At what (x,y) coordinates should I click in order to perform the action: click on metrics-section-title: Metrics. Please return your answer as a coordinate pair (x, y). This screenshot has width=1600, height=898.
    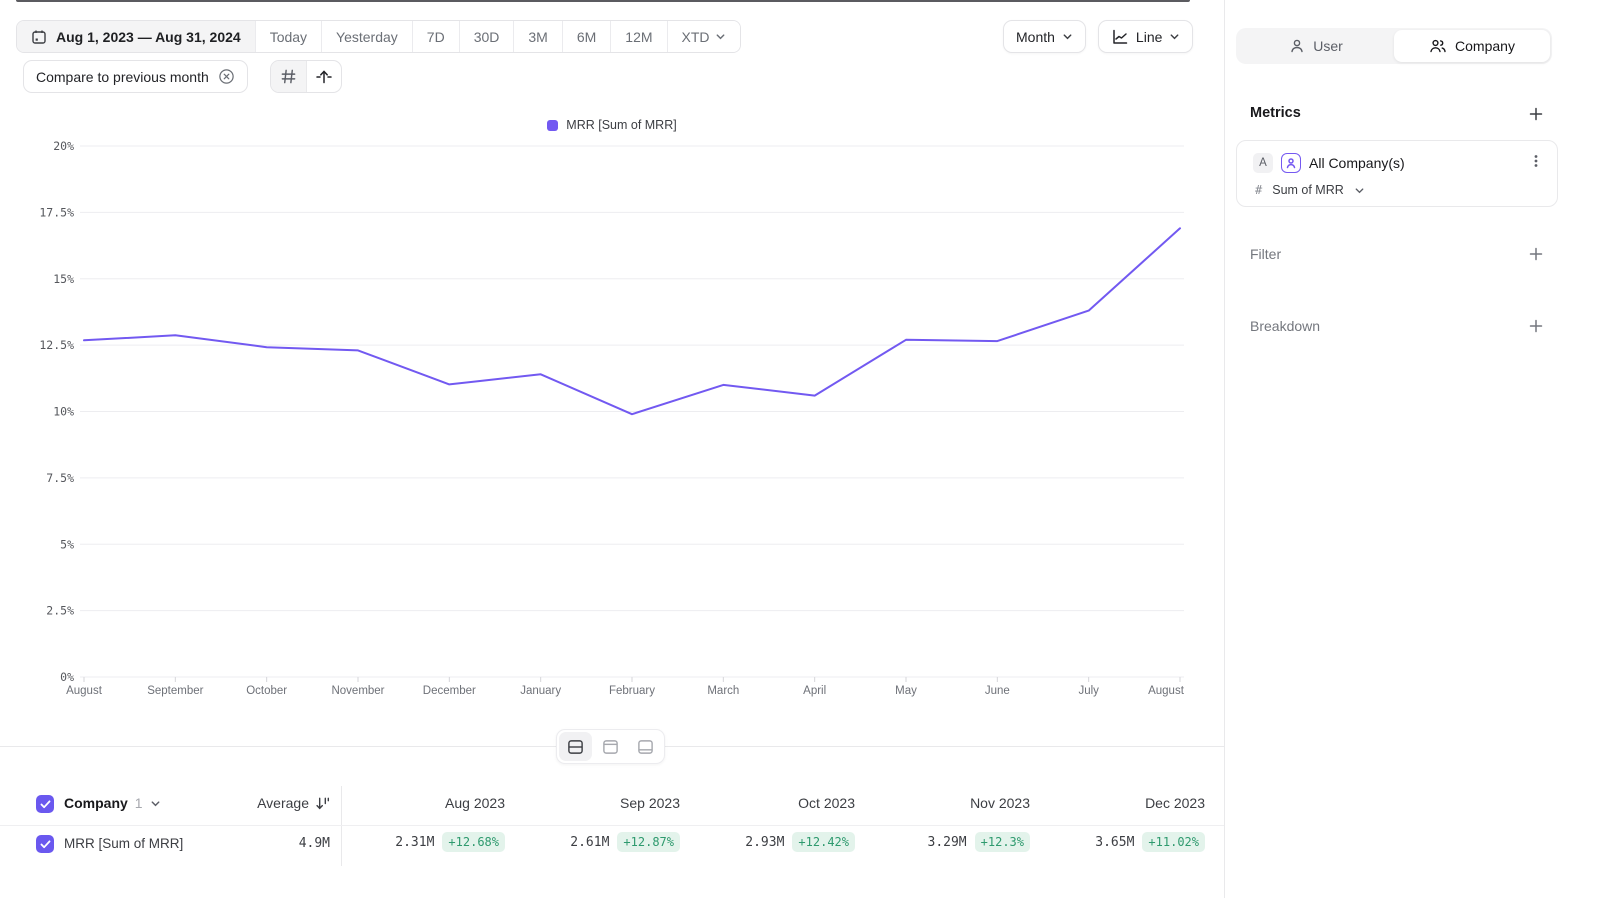
    Looking at the image, I should click on (1275, 113).